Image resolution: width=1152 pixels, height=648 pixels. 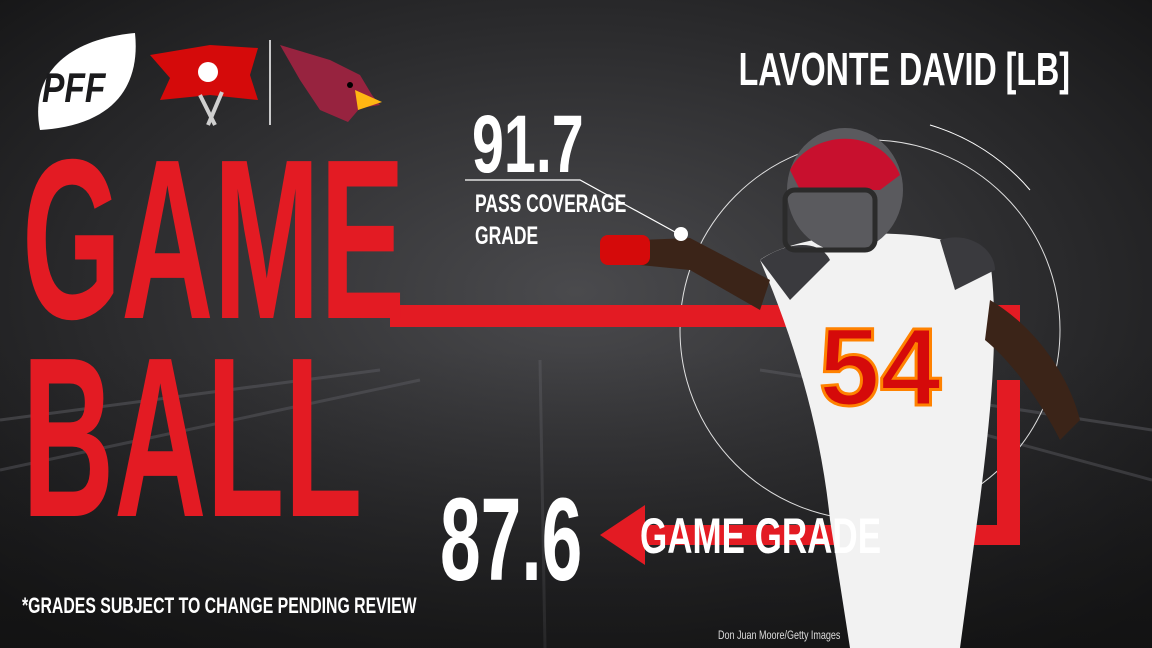 I want to click on pass-coverage-label: GRADE, so click(x=506, y=235).